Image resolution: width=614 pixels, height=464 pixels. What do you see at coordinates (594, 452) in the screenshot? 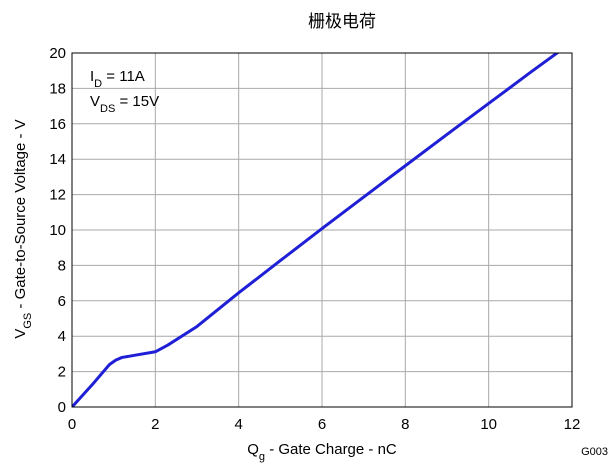
I see `figure-code: G003` at bounding box center [594, 452].